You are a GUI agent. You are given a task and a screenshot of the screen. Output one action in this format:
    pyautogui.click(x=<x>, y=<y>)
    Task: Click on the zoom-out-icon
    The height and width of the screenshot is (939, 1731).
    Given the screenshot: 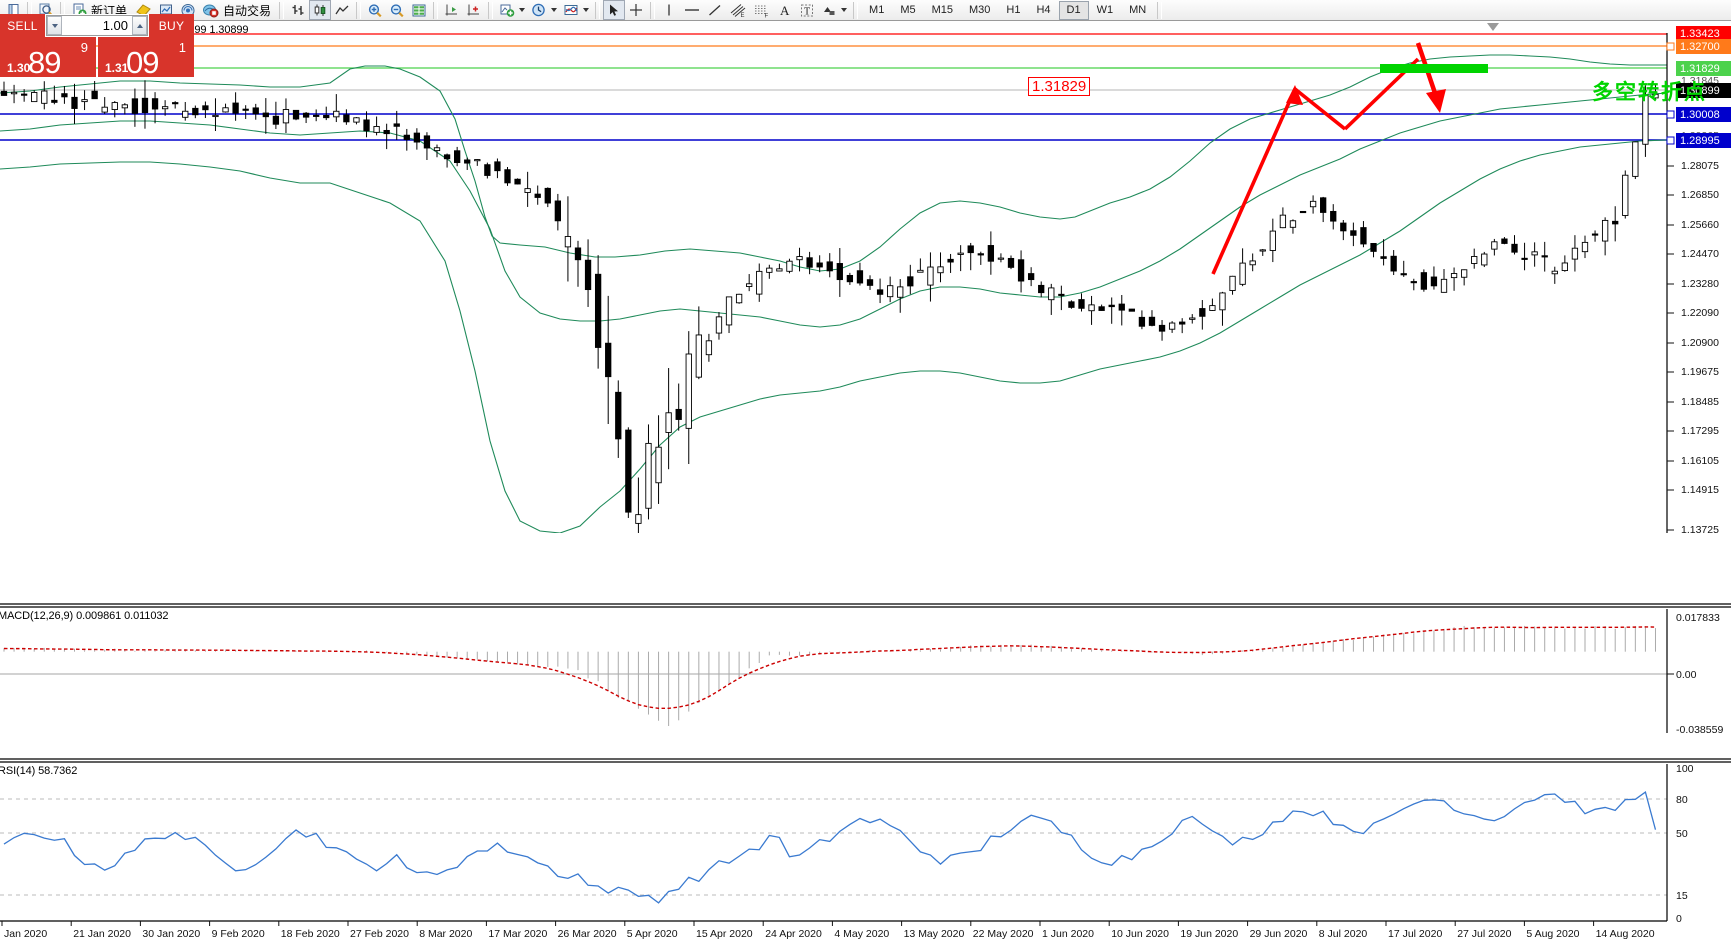 What is the action you would take?
    pyautogui.click(x=397, y=10)
    